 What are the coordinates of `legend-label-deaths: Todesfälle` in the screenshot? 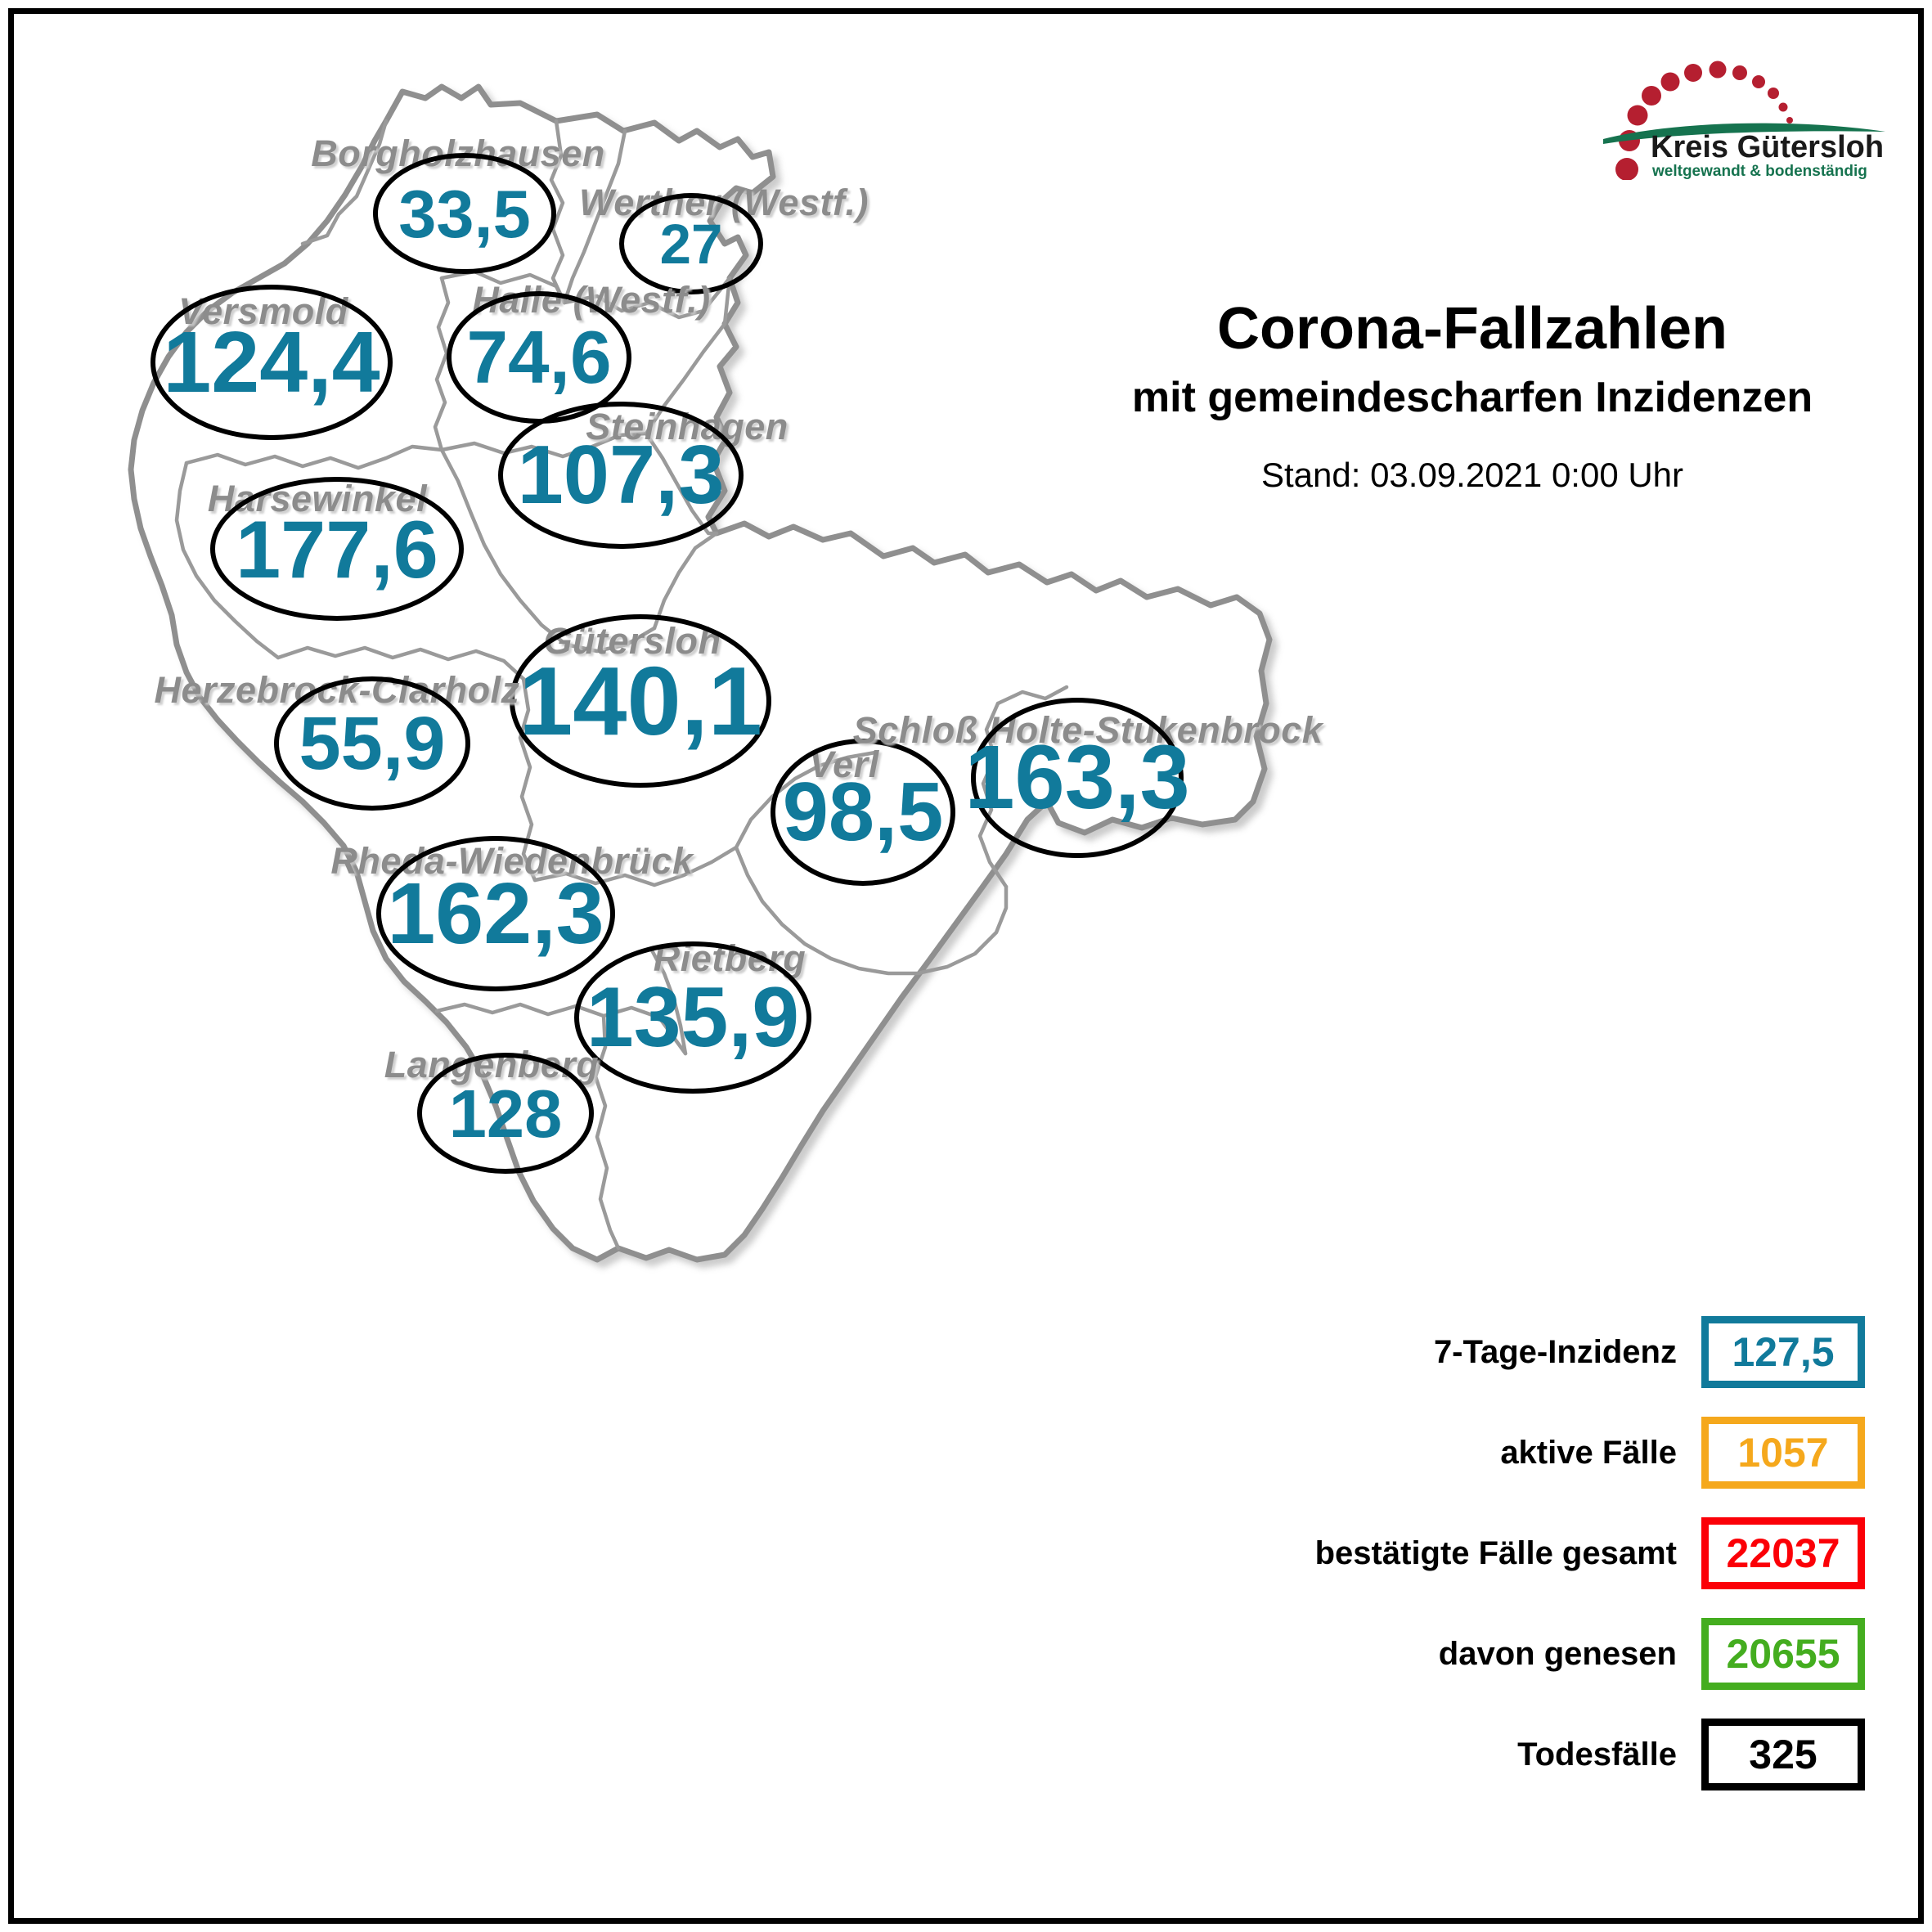 It's located at (1597, 1754).